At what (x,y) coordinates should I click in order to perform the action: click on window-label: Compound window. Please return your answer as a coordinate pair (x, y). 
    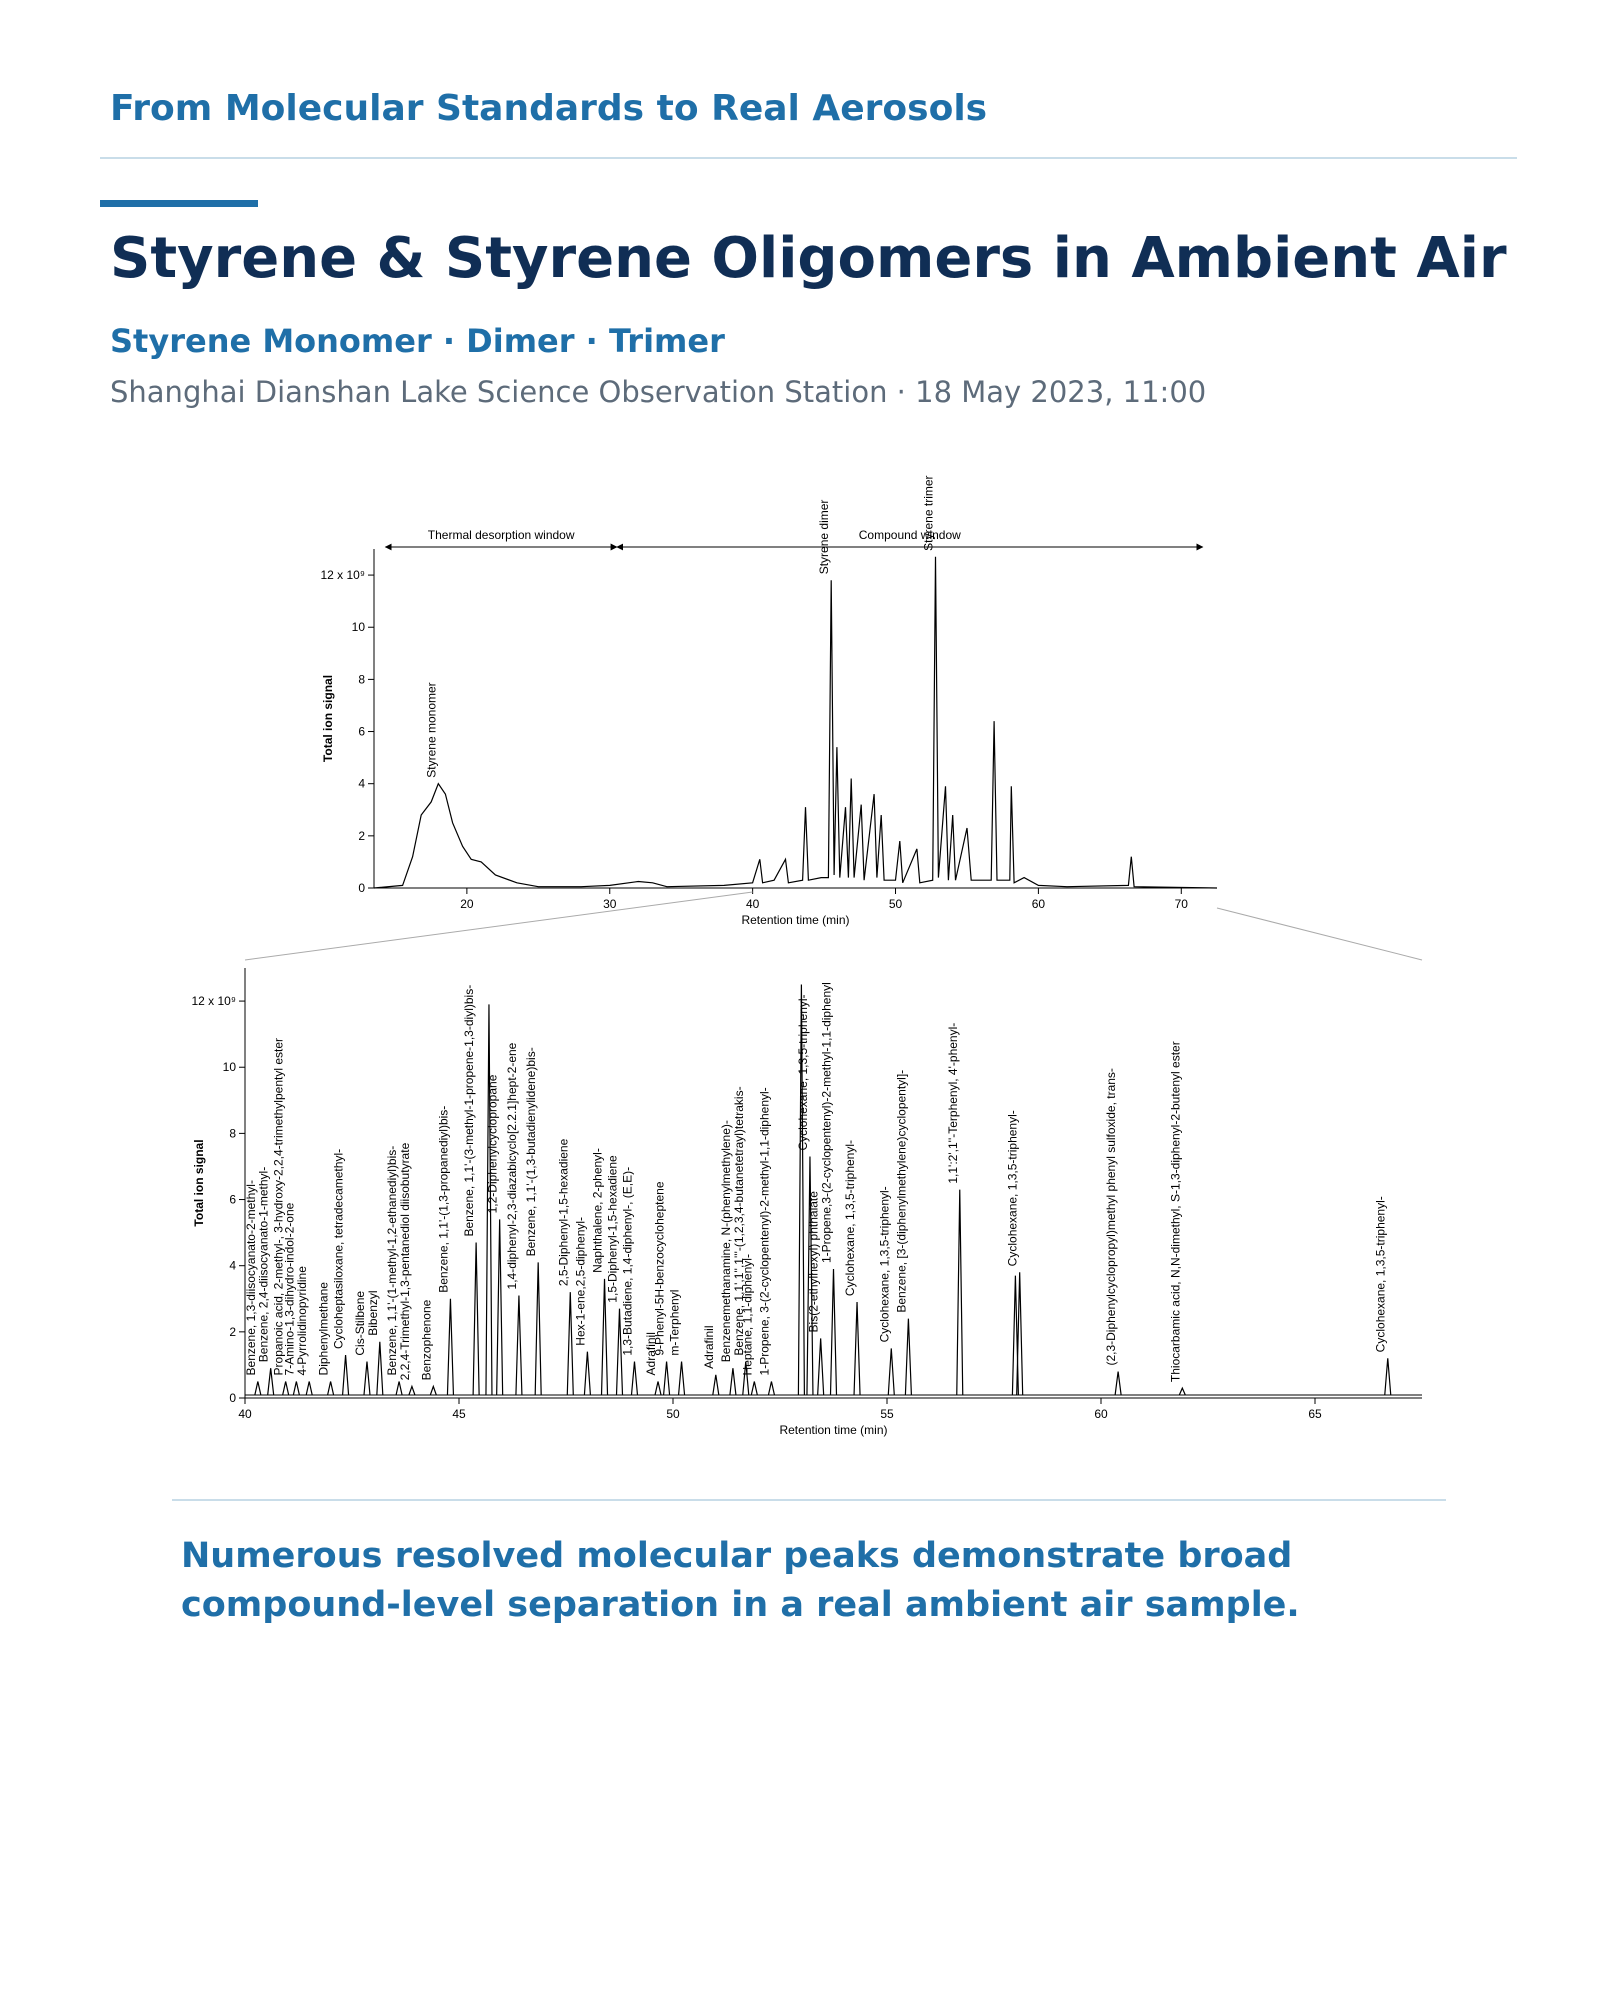
    Looking at the image, I should click on (910, 535).